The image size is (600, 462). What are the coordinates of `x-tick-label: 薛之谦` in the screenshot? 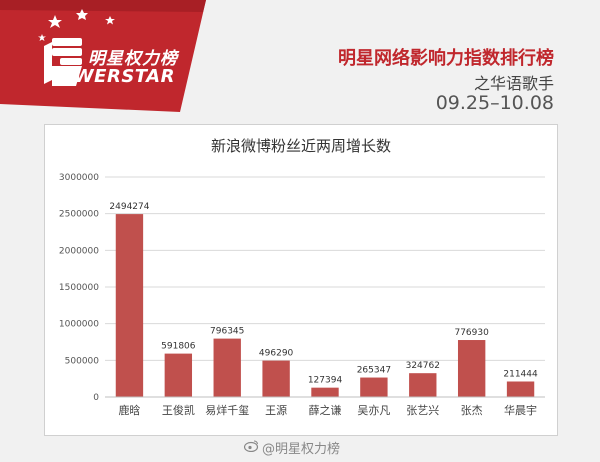 It's located at (325, 410).